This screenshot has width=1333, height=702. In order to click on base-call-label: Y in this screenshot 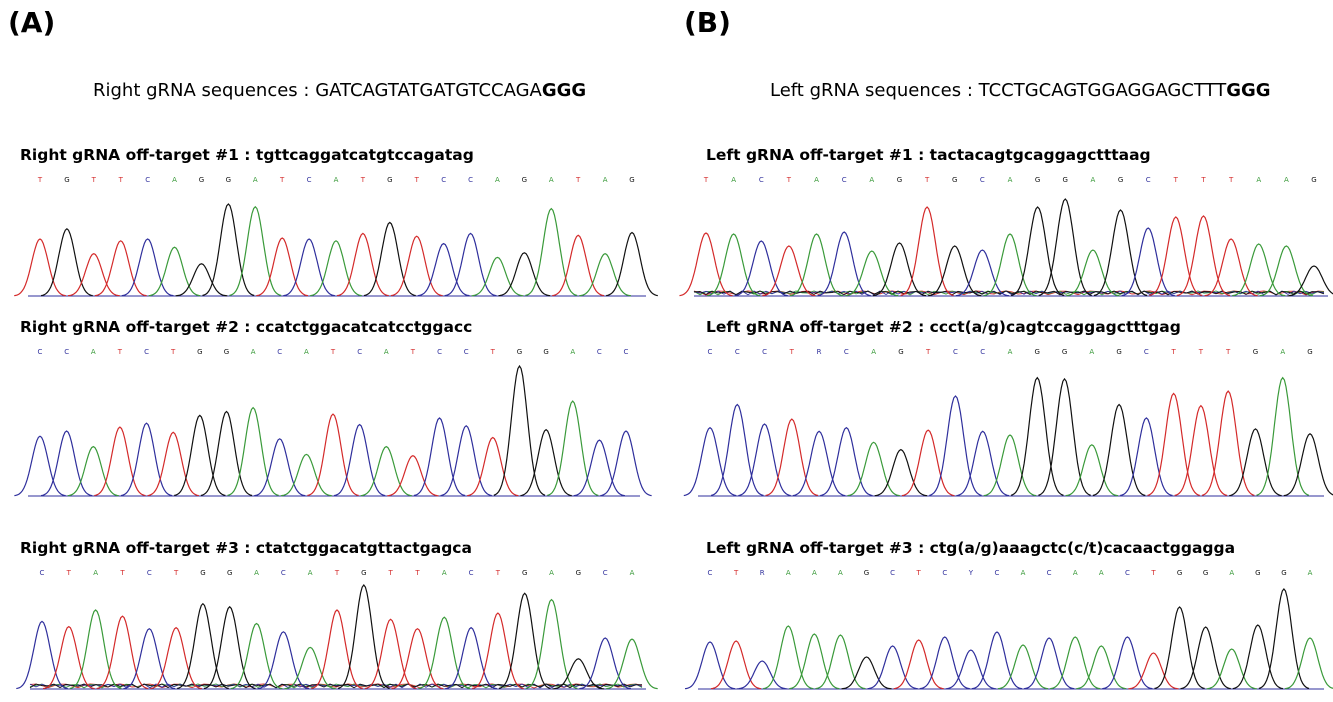, I will do `click(971, 573)`.